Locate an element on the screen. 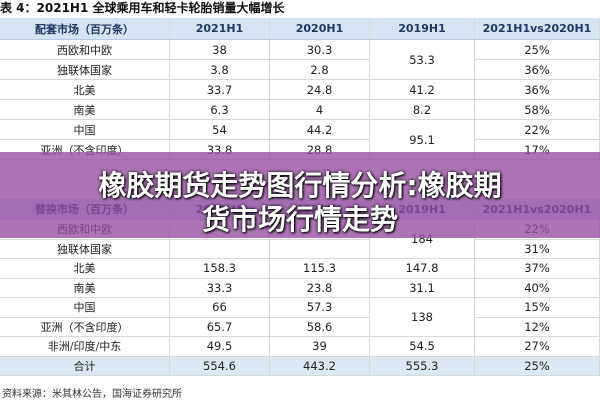  cell: 41.2 is located at coordinates (422, 90).